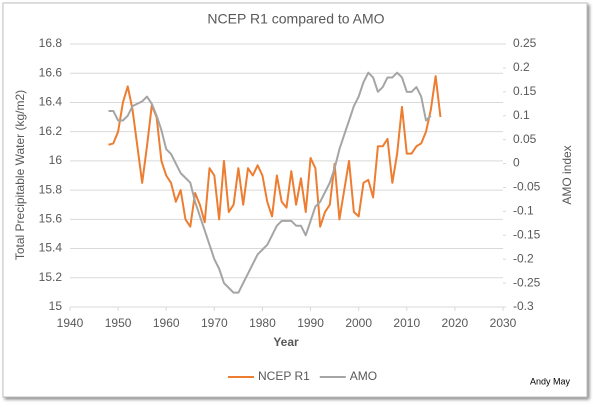 Image resolution: width=593 pixels, height=409 pixels. I want to click on y2-tick-label: 0, so click(516, 163).